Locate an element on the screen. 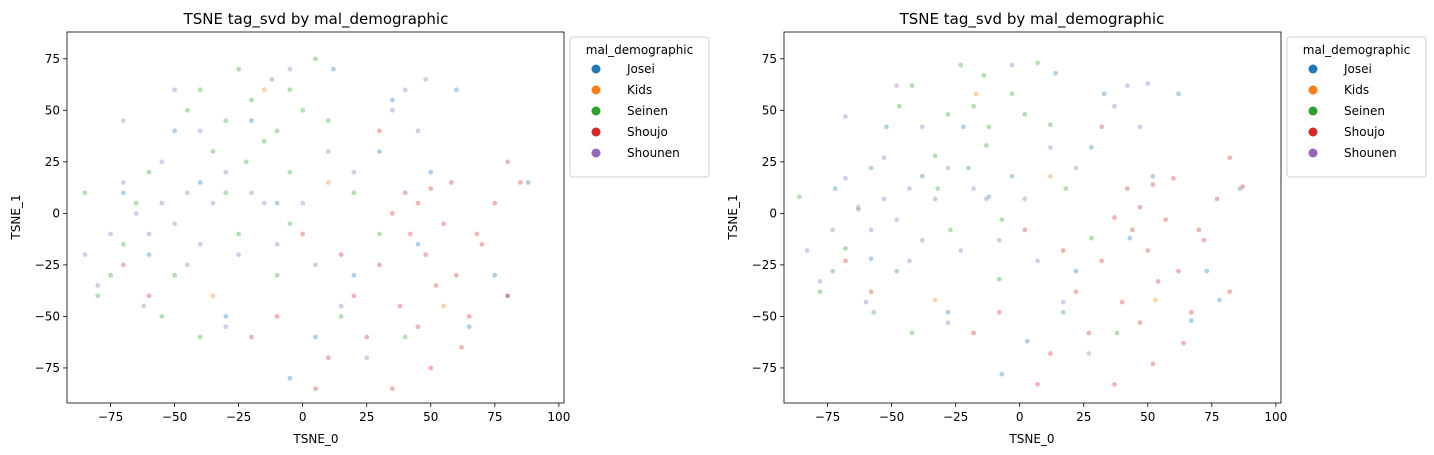 This screenshot has height=455, width=1434. y-tick-label: −75 is located at coordinates (764, 368).